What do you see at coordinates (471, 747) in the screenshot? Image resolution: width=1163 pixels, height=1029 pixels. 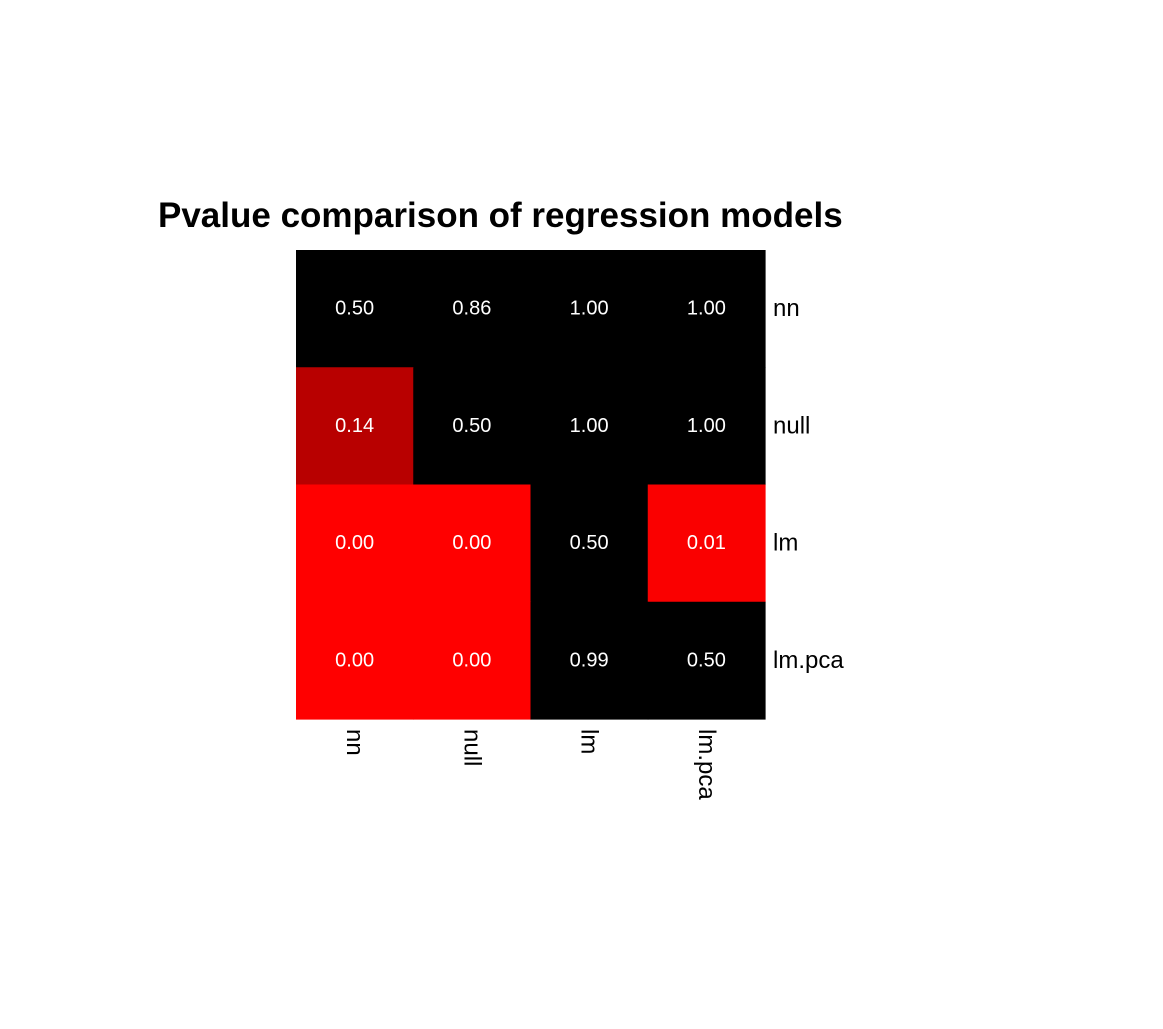 I see `column-label-null: null` at bounding box center [471, 747].